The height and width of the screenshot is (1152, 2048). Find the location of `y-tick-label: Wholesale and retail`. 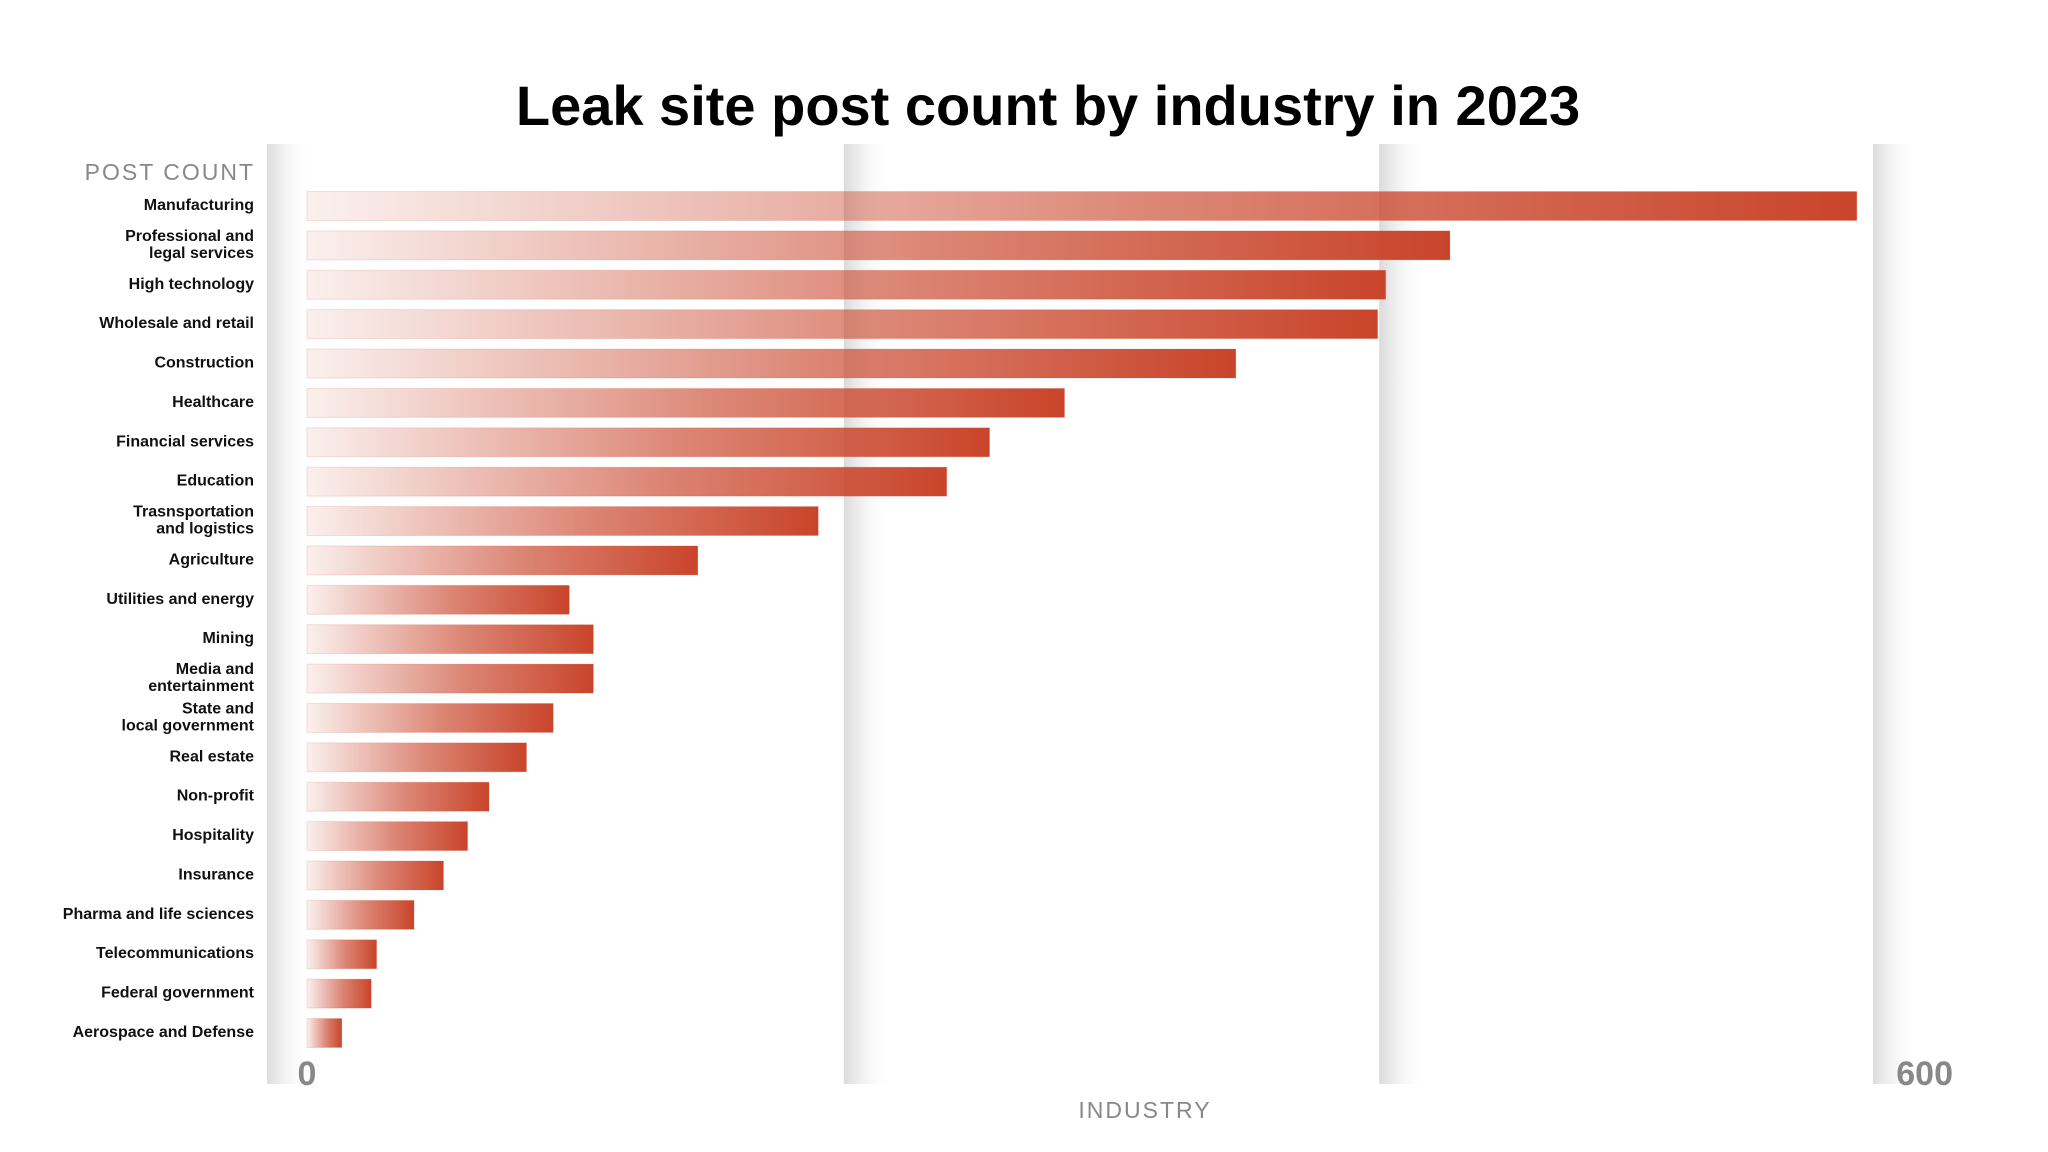

y-tick-label: Wholesale and retail is located at coordinates (176, 323).